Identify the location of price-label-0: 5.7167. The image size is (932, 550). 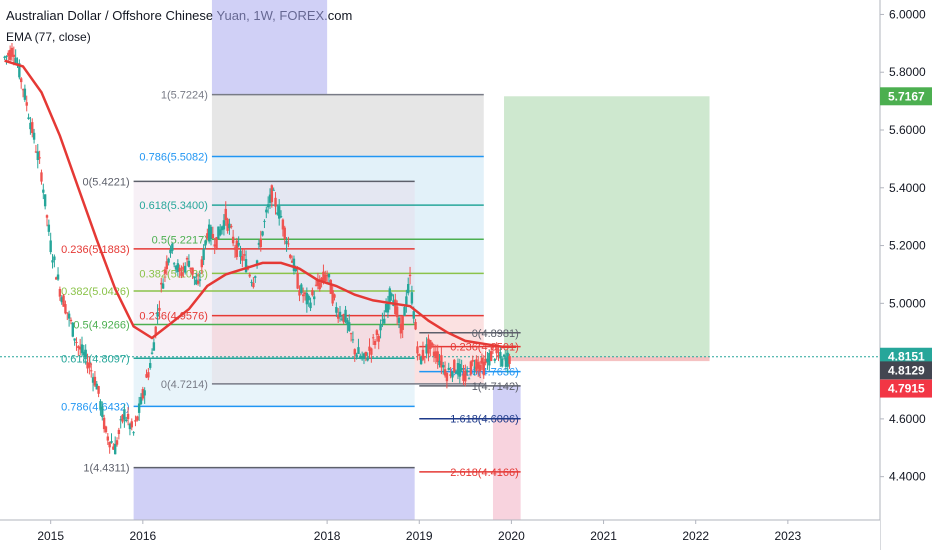
(906, 96).